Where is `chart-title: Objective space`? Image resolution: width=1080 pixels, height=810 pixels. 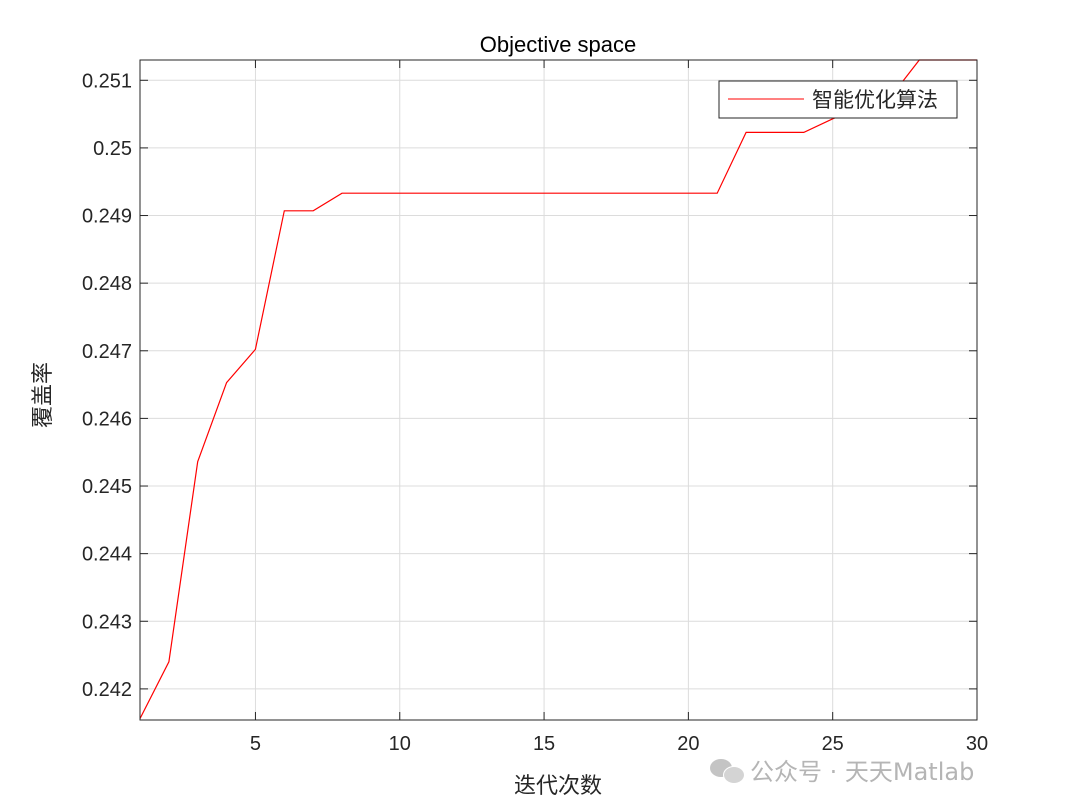
chart-title: Objective space is located at coordinates (558, 44).